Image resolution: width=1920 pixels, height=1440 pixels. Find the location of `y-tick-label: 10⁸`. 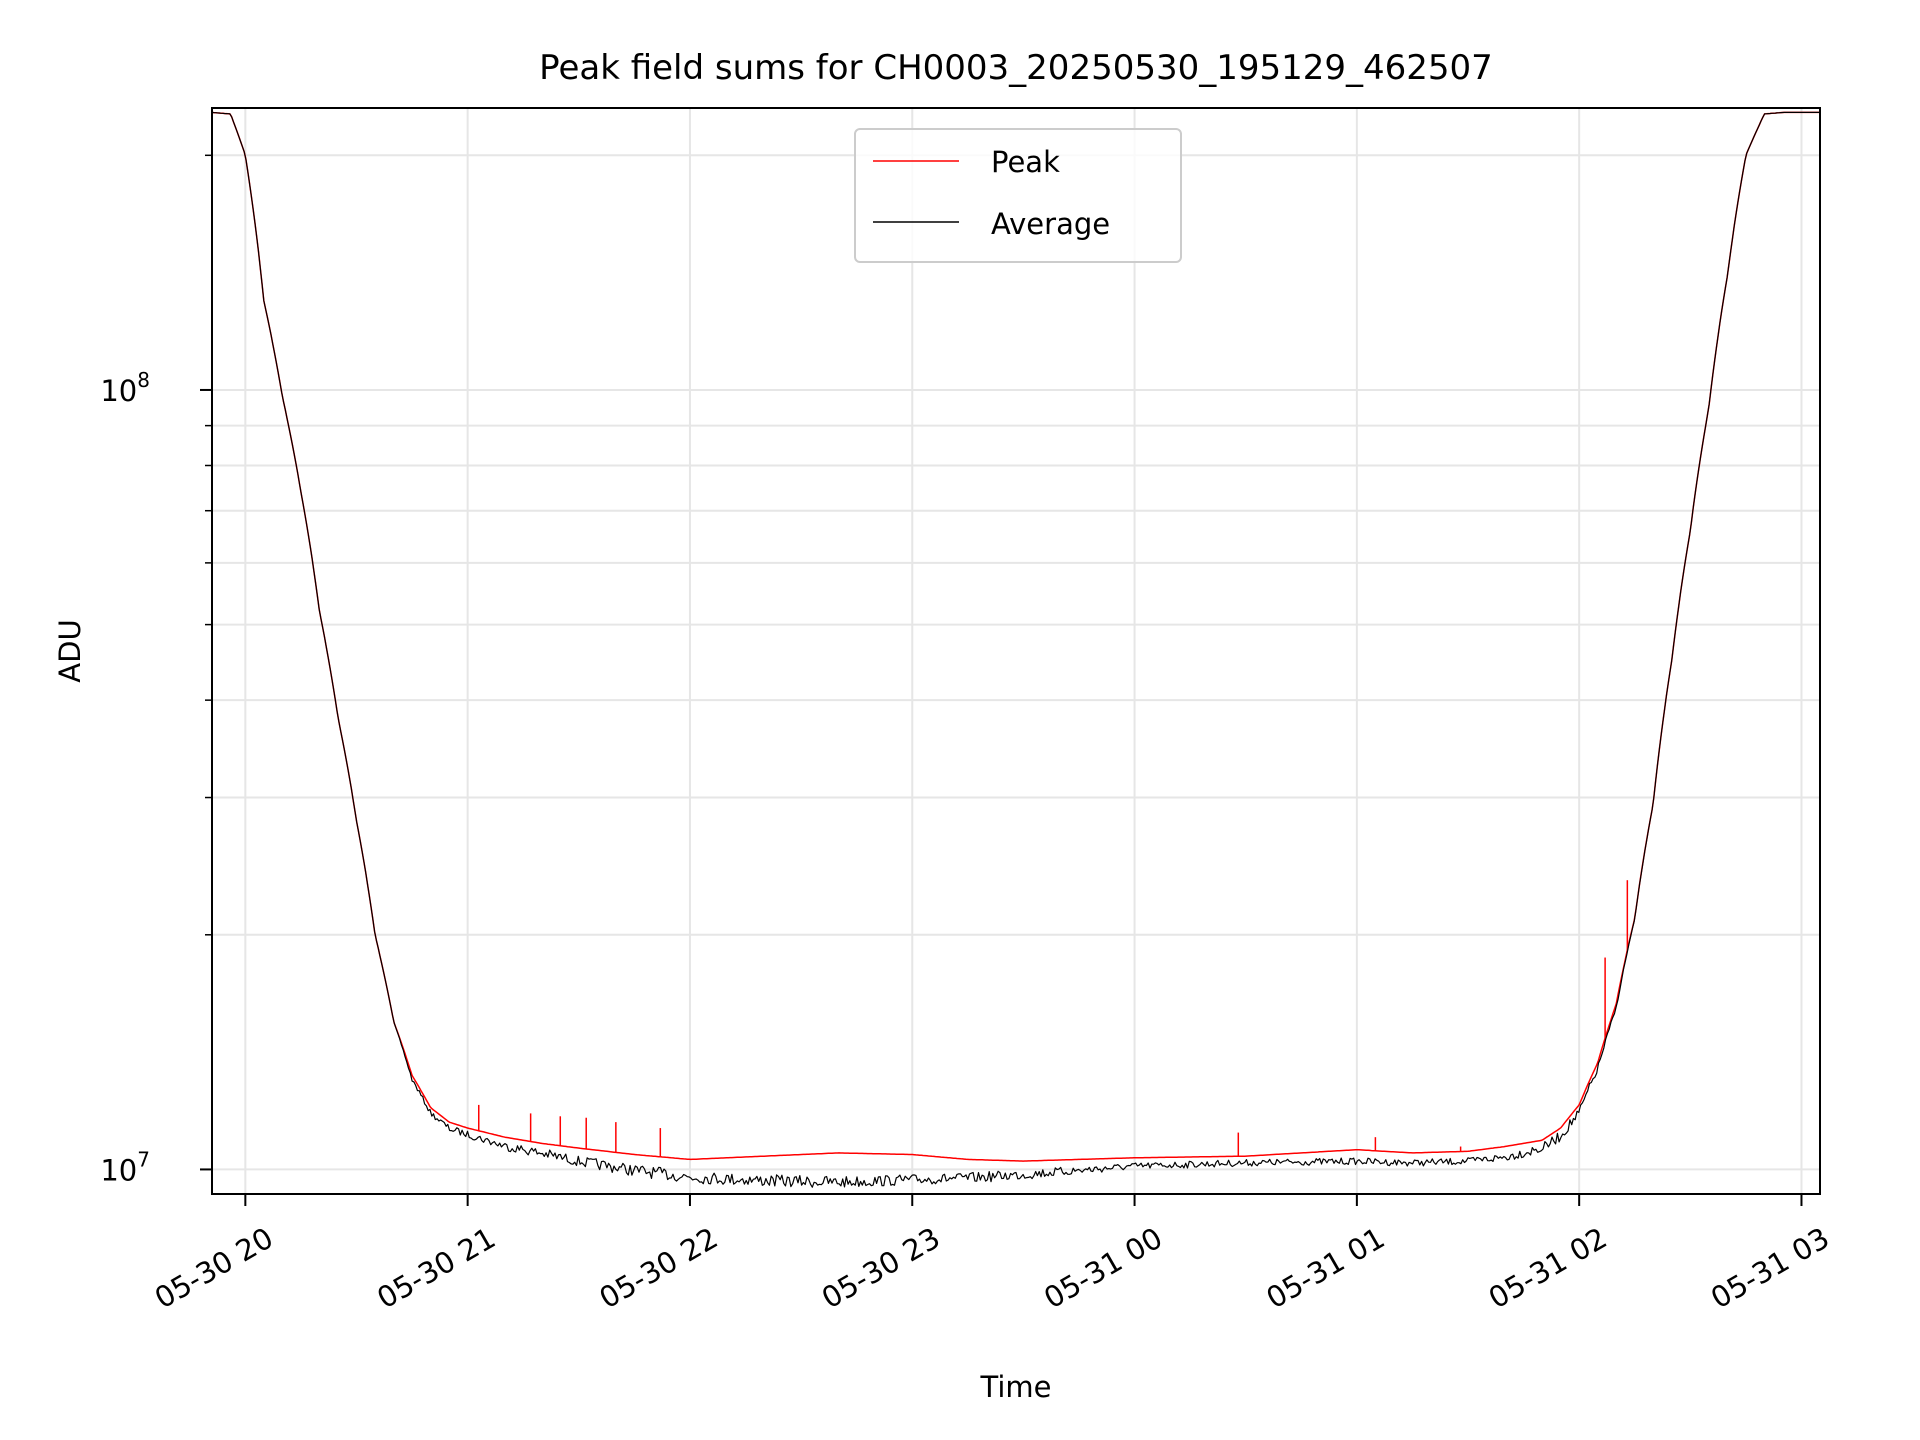

y-tick-label: 10⁸ is located at coordinates (125, 388).